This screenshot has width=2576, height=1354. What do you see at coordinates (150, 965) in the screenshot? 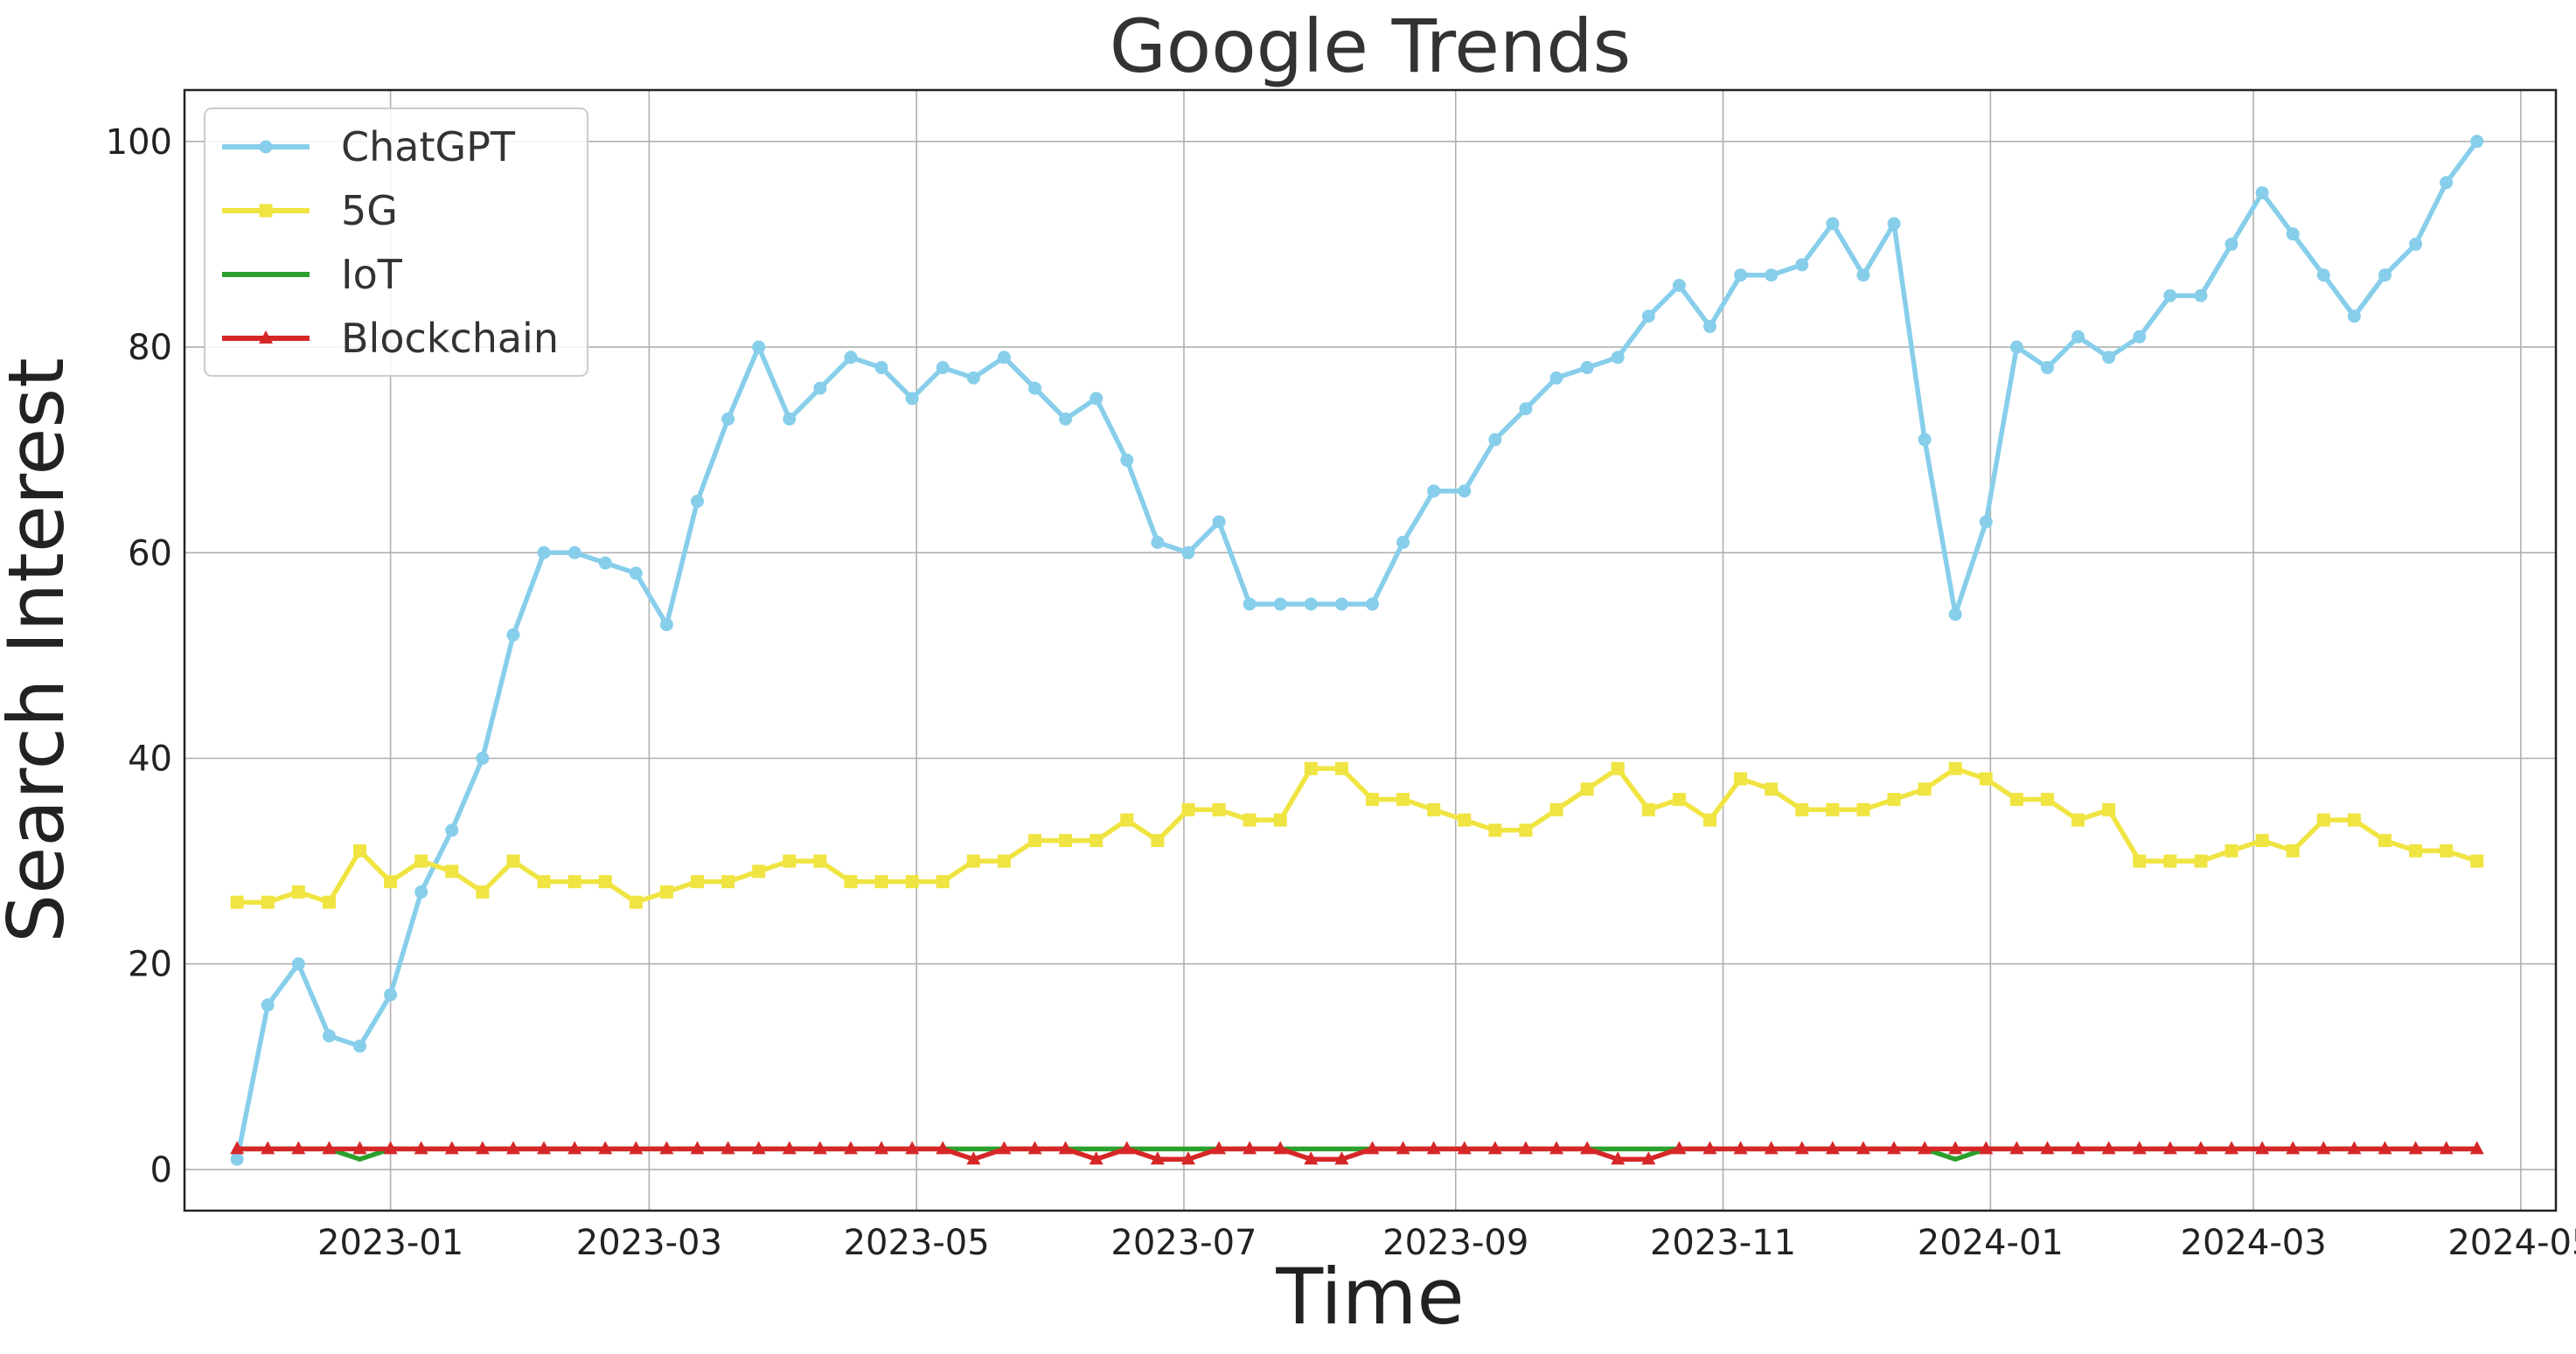
I see `y-tick-label: 20` at bounding box center [150, 965].